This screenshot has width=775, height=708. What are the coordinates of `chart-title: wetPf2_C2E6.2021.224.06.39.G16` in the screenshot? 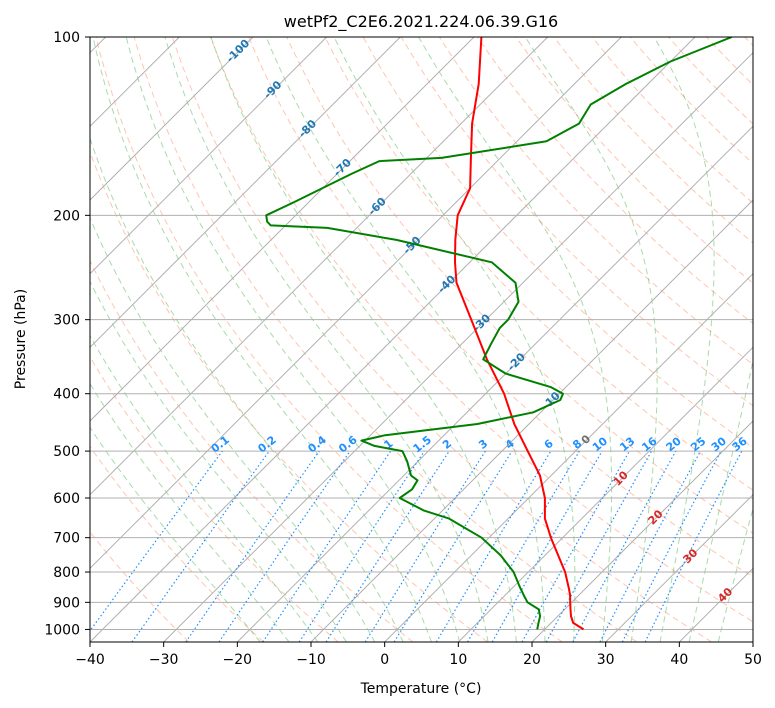 It's located at (421, 22).